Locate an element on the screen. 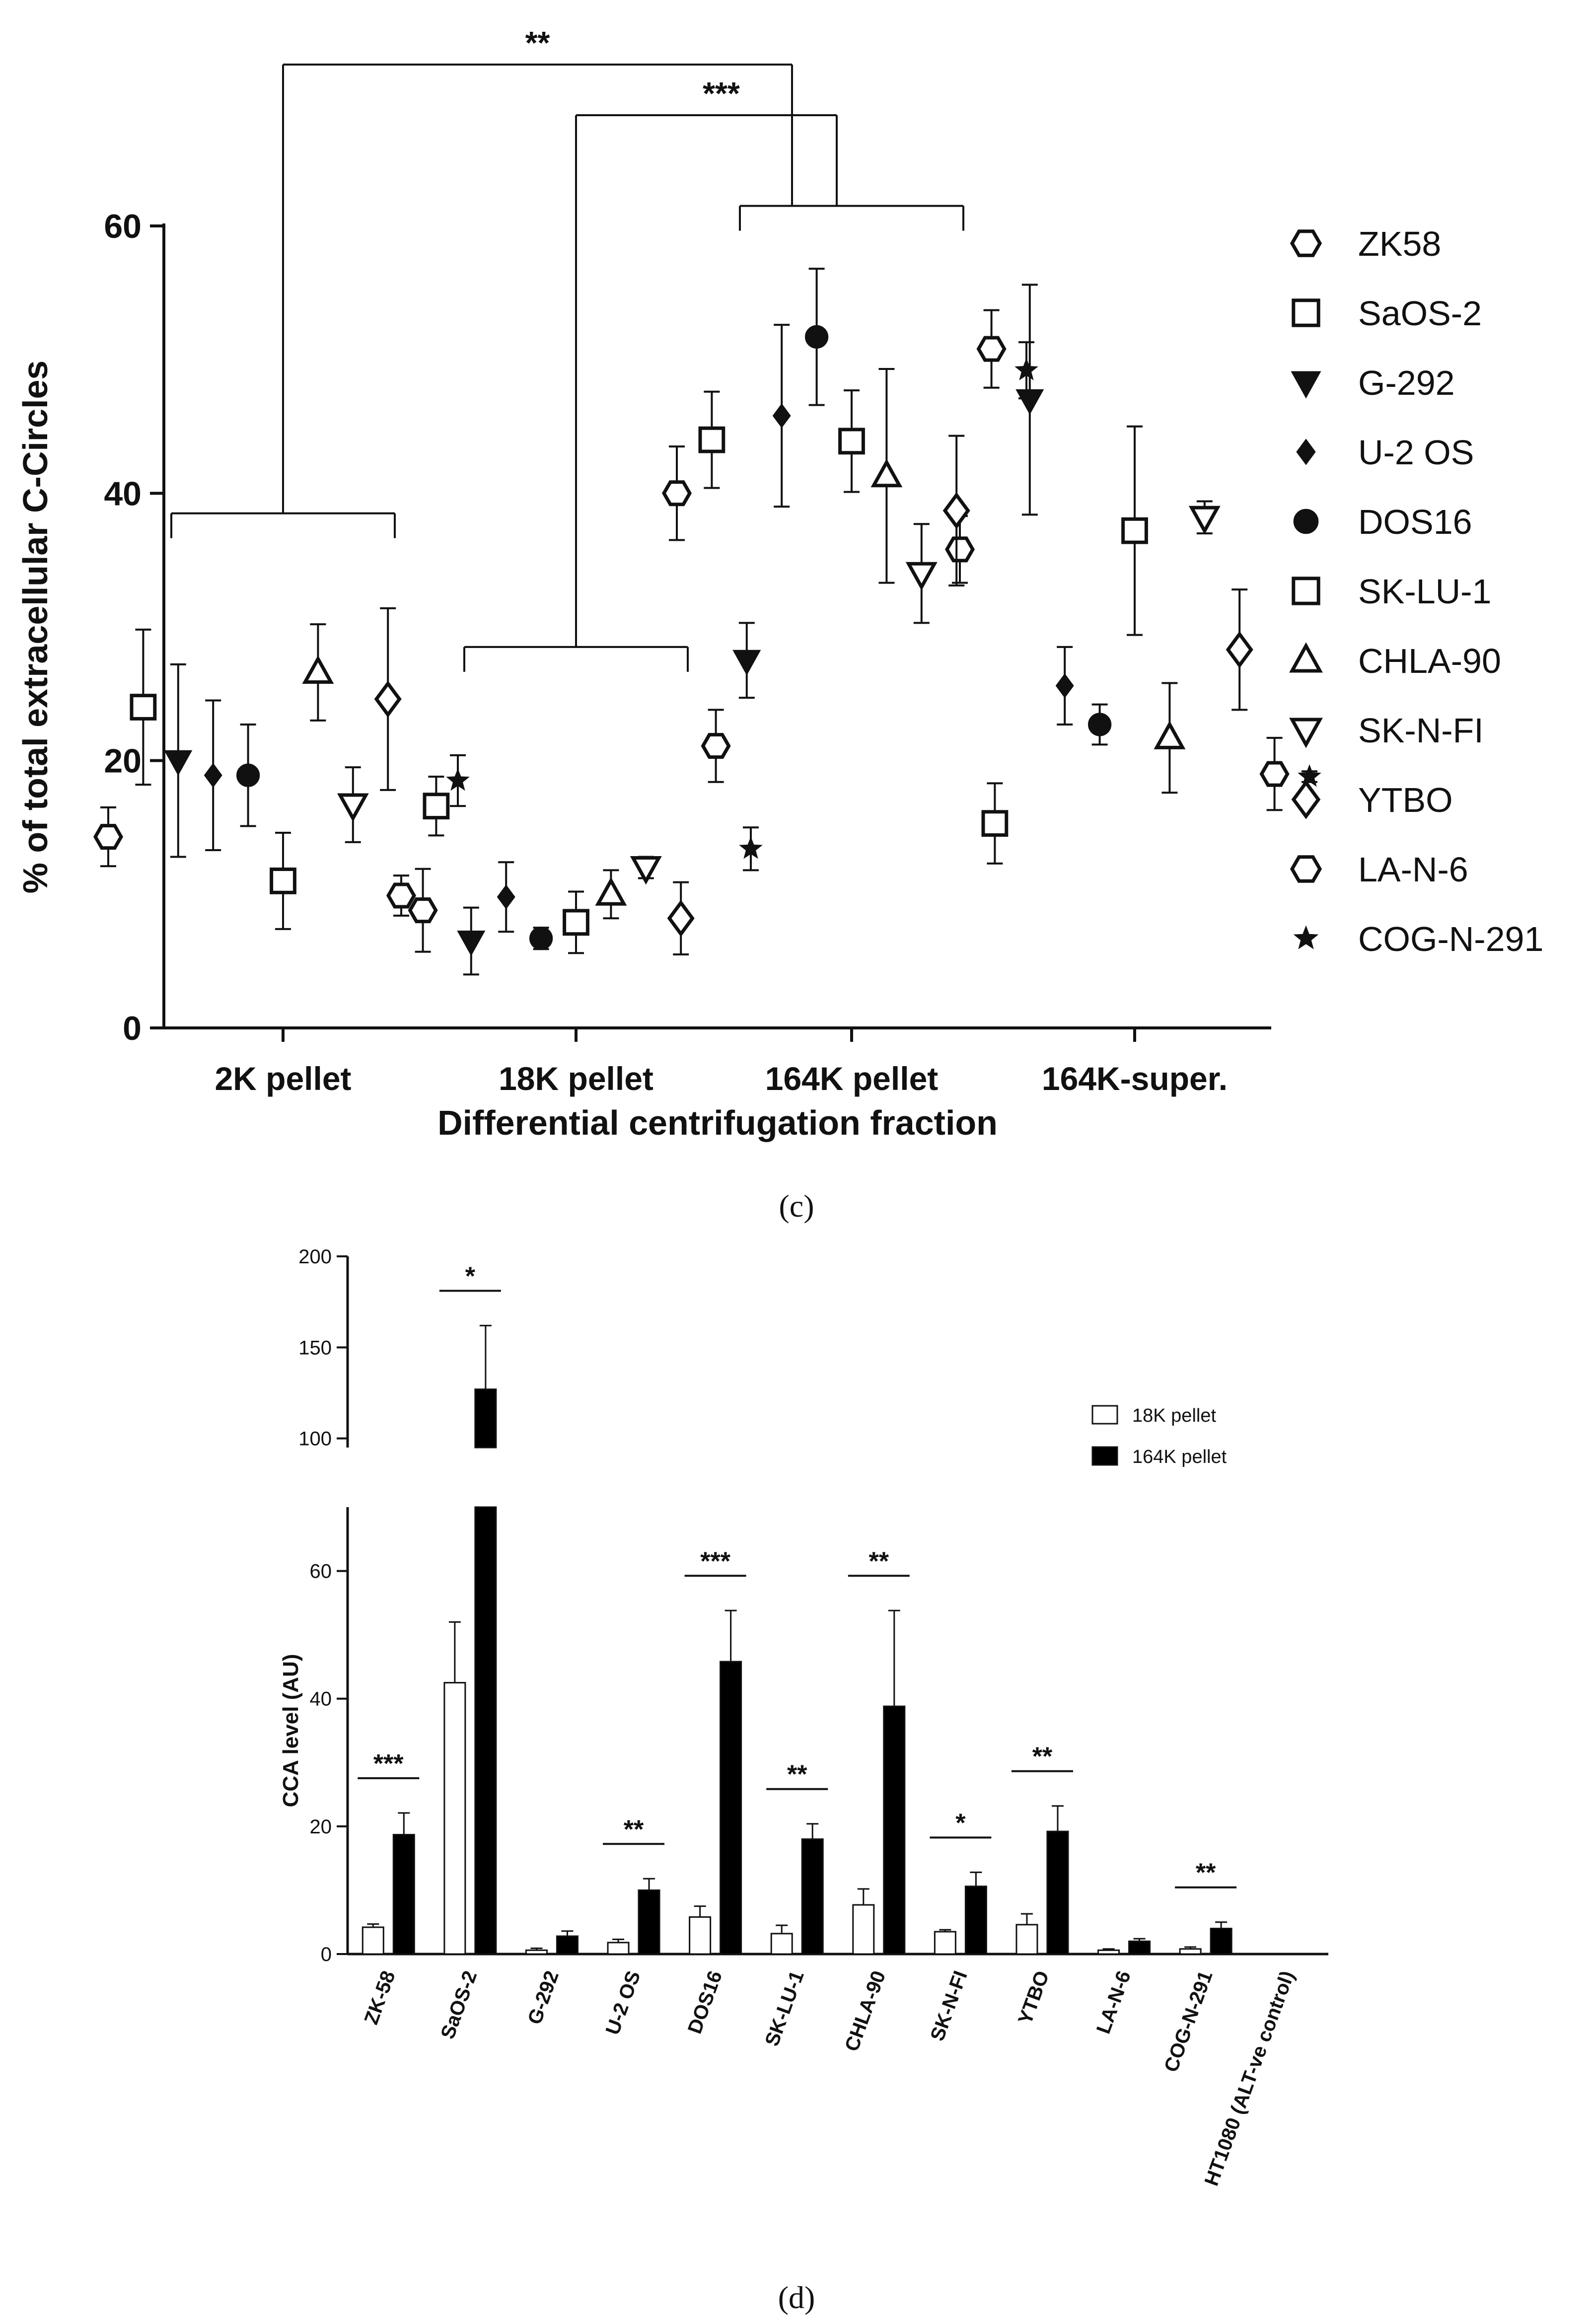  x-category-label: 2K pellet is located at coordinates (283, 1078).